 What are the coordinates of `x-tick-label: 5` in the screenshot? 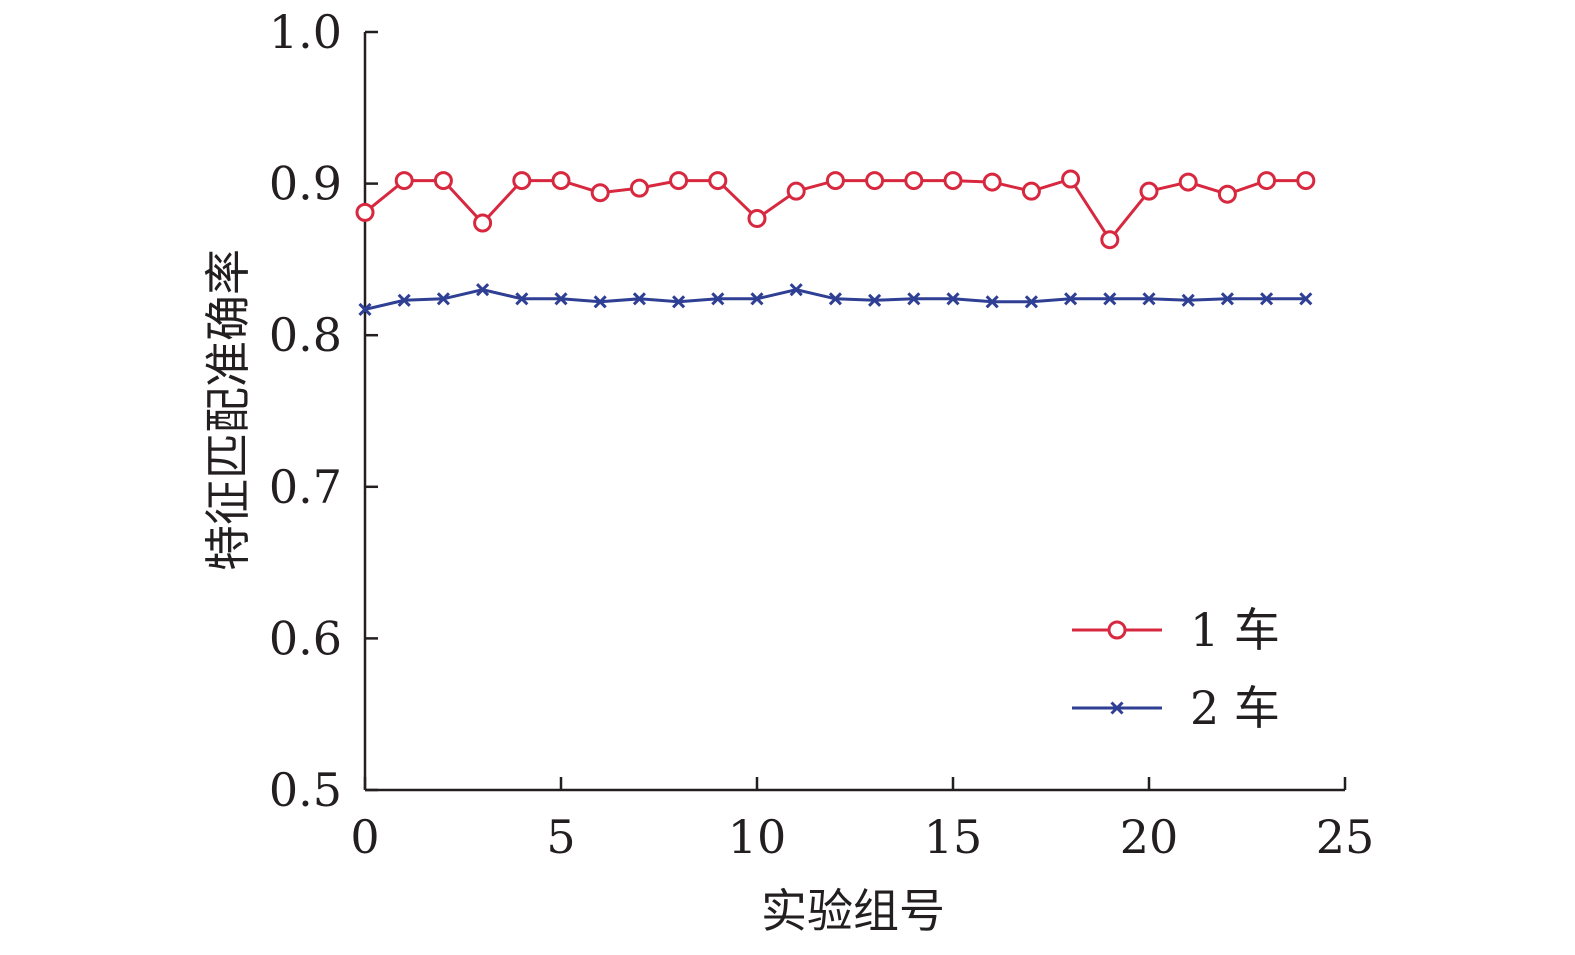 It's located at (560, 837).